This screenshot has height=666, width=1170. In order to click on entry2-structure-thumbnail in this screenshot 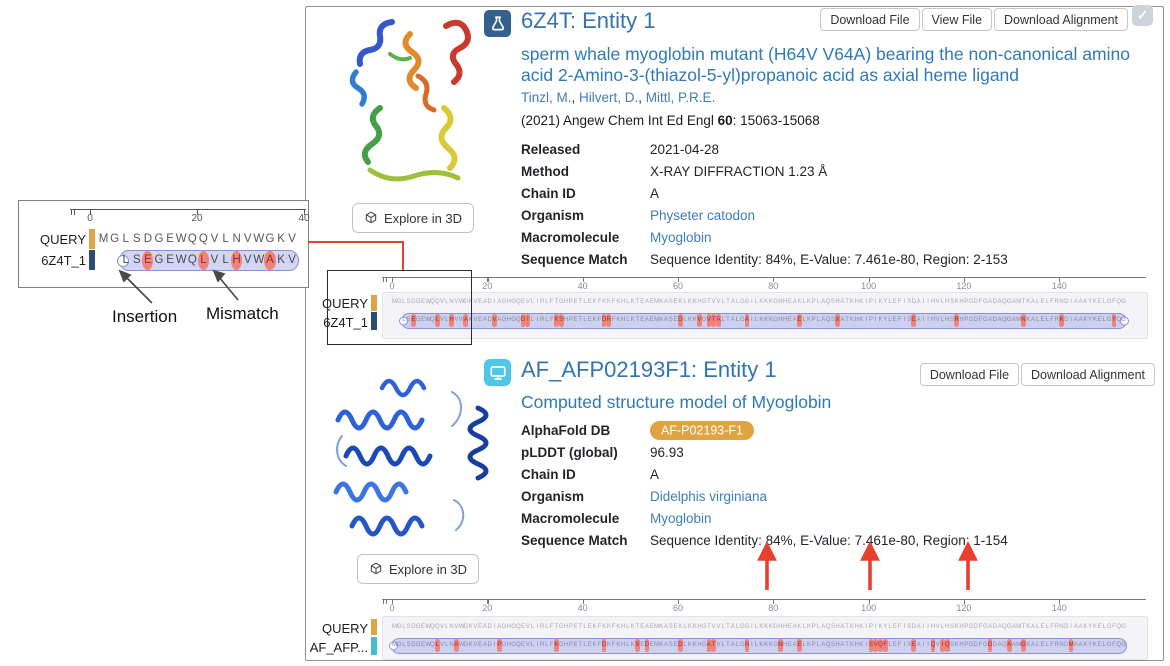, I will do `click(412, 464)`.